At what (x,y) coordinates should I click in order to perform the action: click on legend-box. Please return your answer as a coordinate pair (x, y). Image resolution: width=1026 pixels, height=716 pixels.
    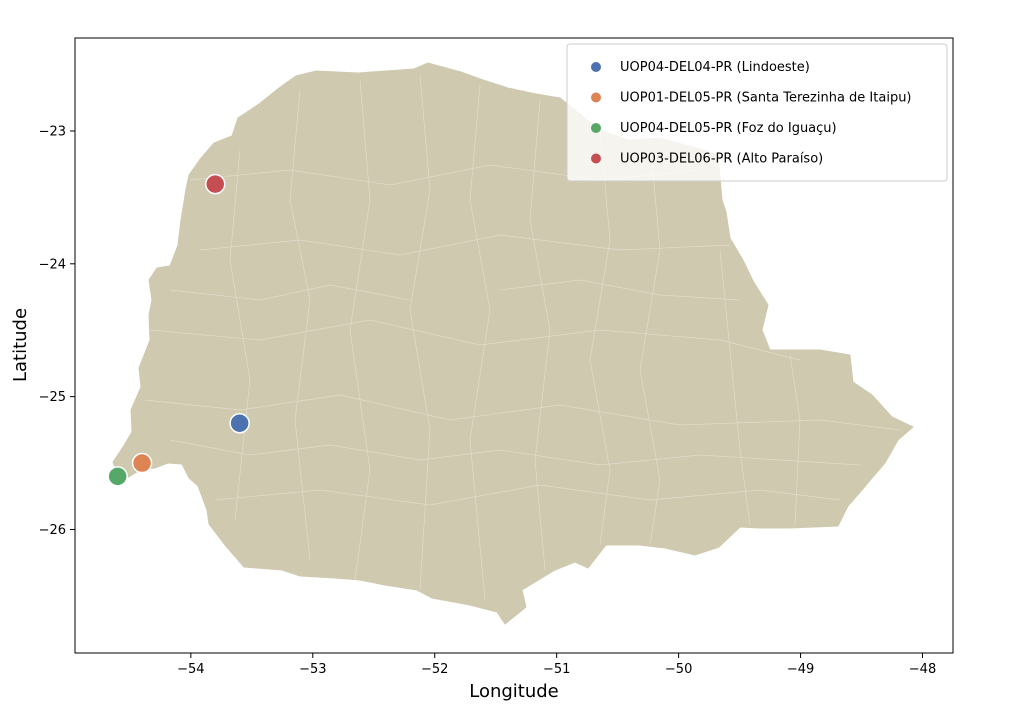
    Looking at the image, I should click on (757, 112).